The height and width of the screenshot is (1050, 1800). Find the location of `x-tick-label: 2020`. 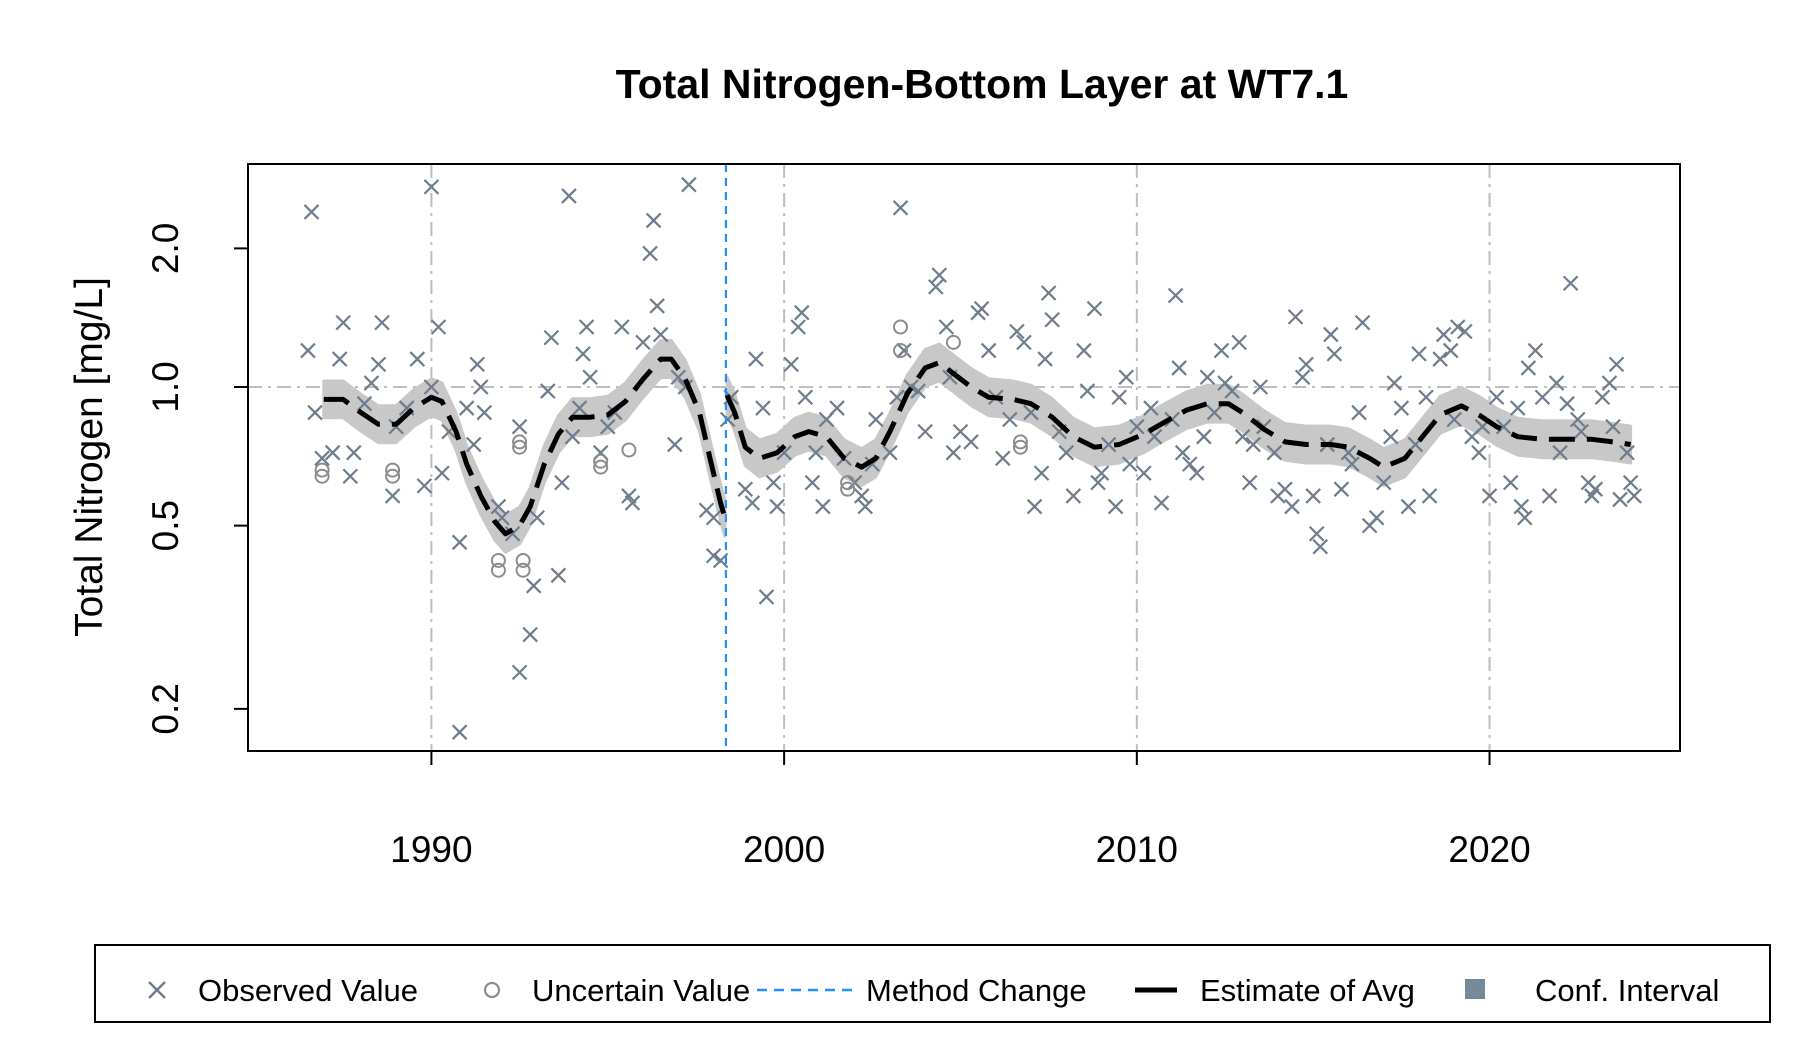

x-tick-label: 2020 is located at coordinates (1489, 849).